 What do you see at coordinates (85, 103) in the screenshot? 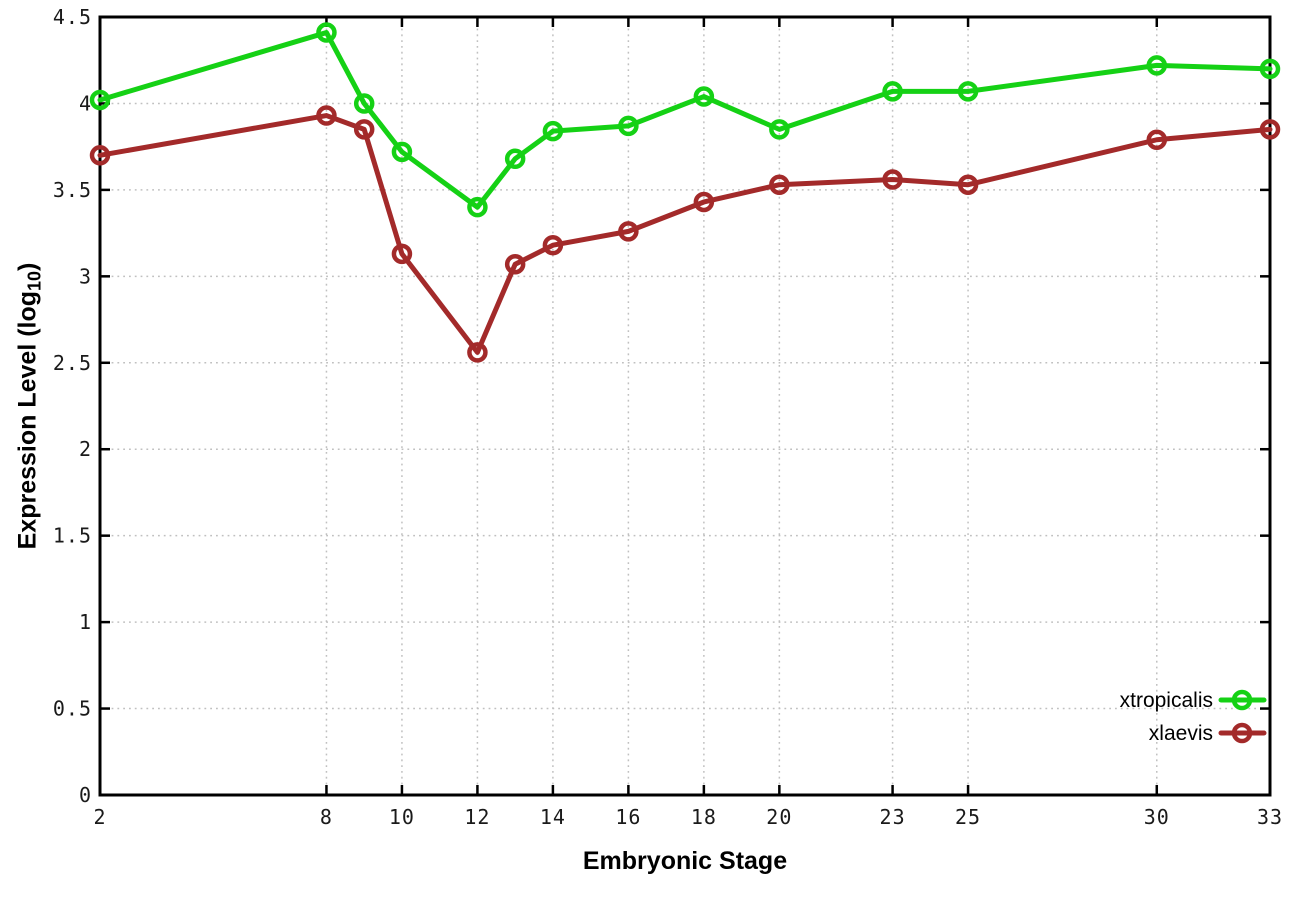
I see `y-tick-label-4: 4` at bounding box center [85, 103].